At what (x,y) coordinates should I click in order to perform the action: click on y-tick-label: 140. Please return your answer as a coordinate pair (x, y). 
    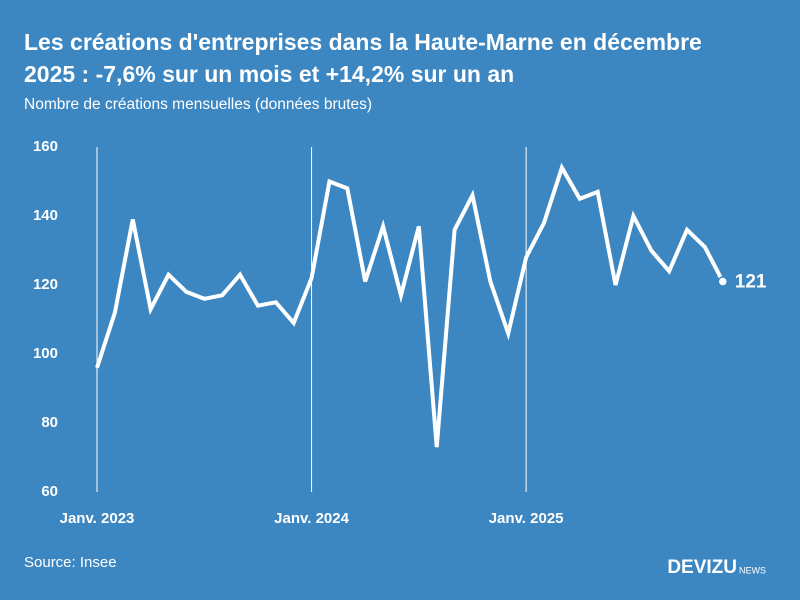
    Looking at the image, I should click on (45, 215).